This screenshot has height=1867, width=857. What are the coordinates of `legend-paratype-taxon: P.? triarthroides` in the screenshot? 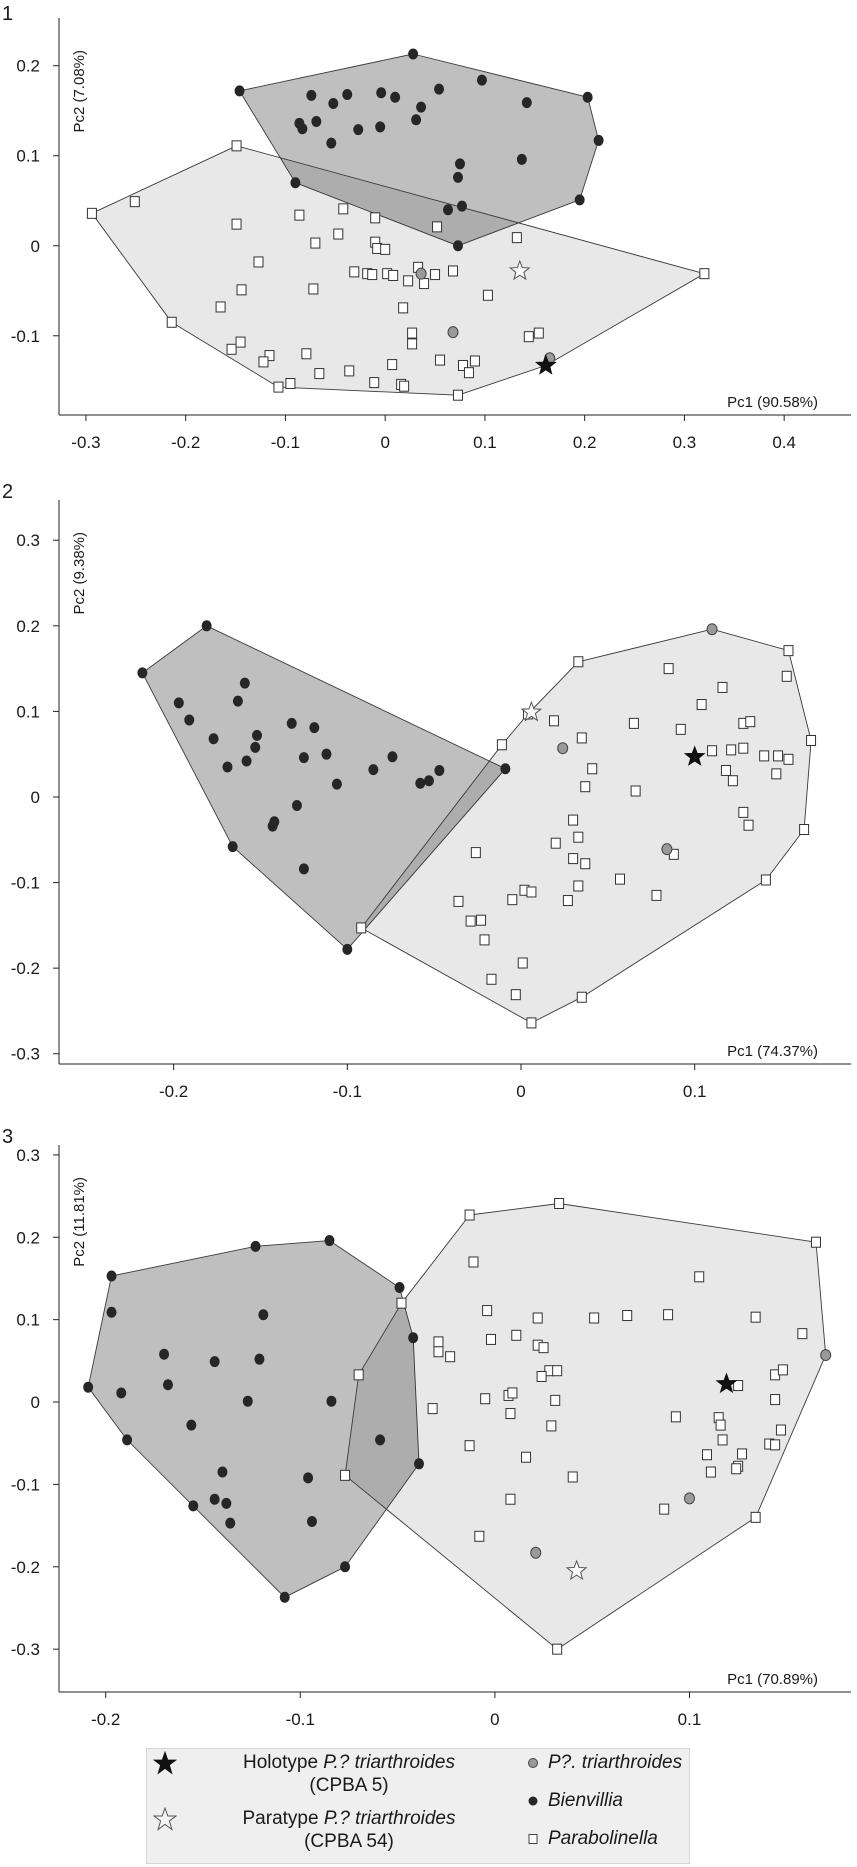 It's located at (389, 1818).